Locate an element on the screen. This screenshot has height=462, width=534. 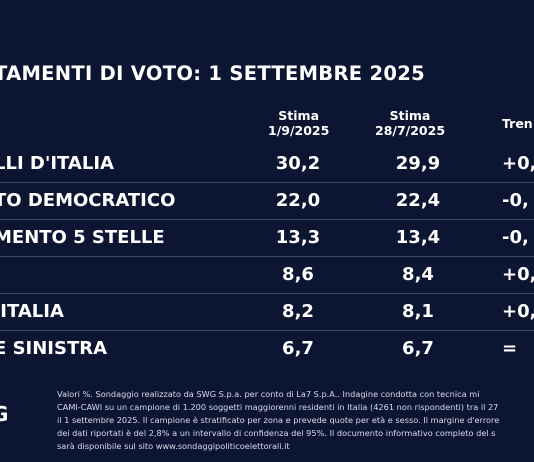
party-name: ITALIA is located at coordinates (32, 311).